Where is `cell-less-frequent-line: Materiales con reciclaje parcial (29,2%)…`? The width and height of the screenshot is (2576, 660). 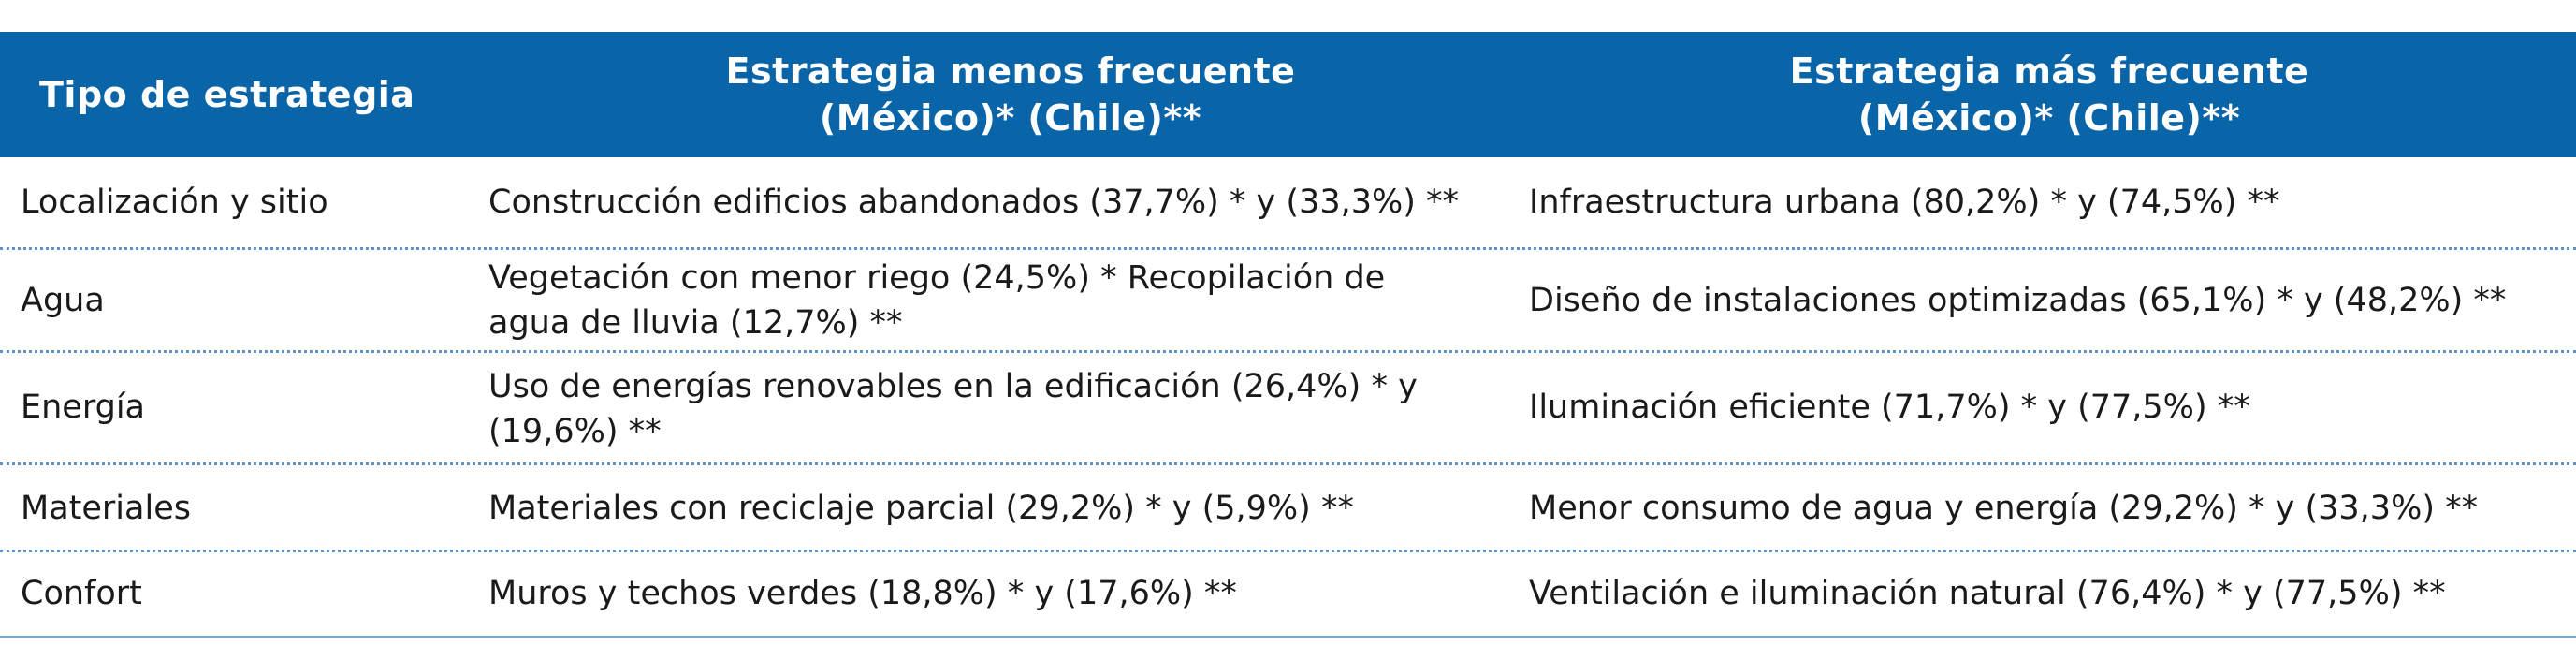 cell-less-frequent-line: Materiales con reciclaje parcial (29,2%)… is located at coordinates (921, 508).